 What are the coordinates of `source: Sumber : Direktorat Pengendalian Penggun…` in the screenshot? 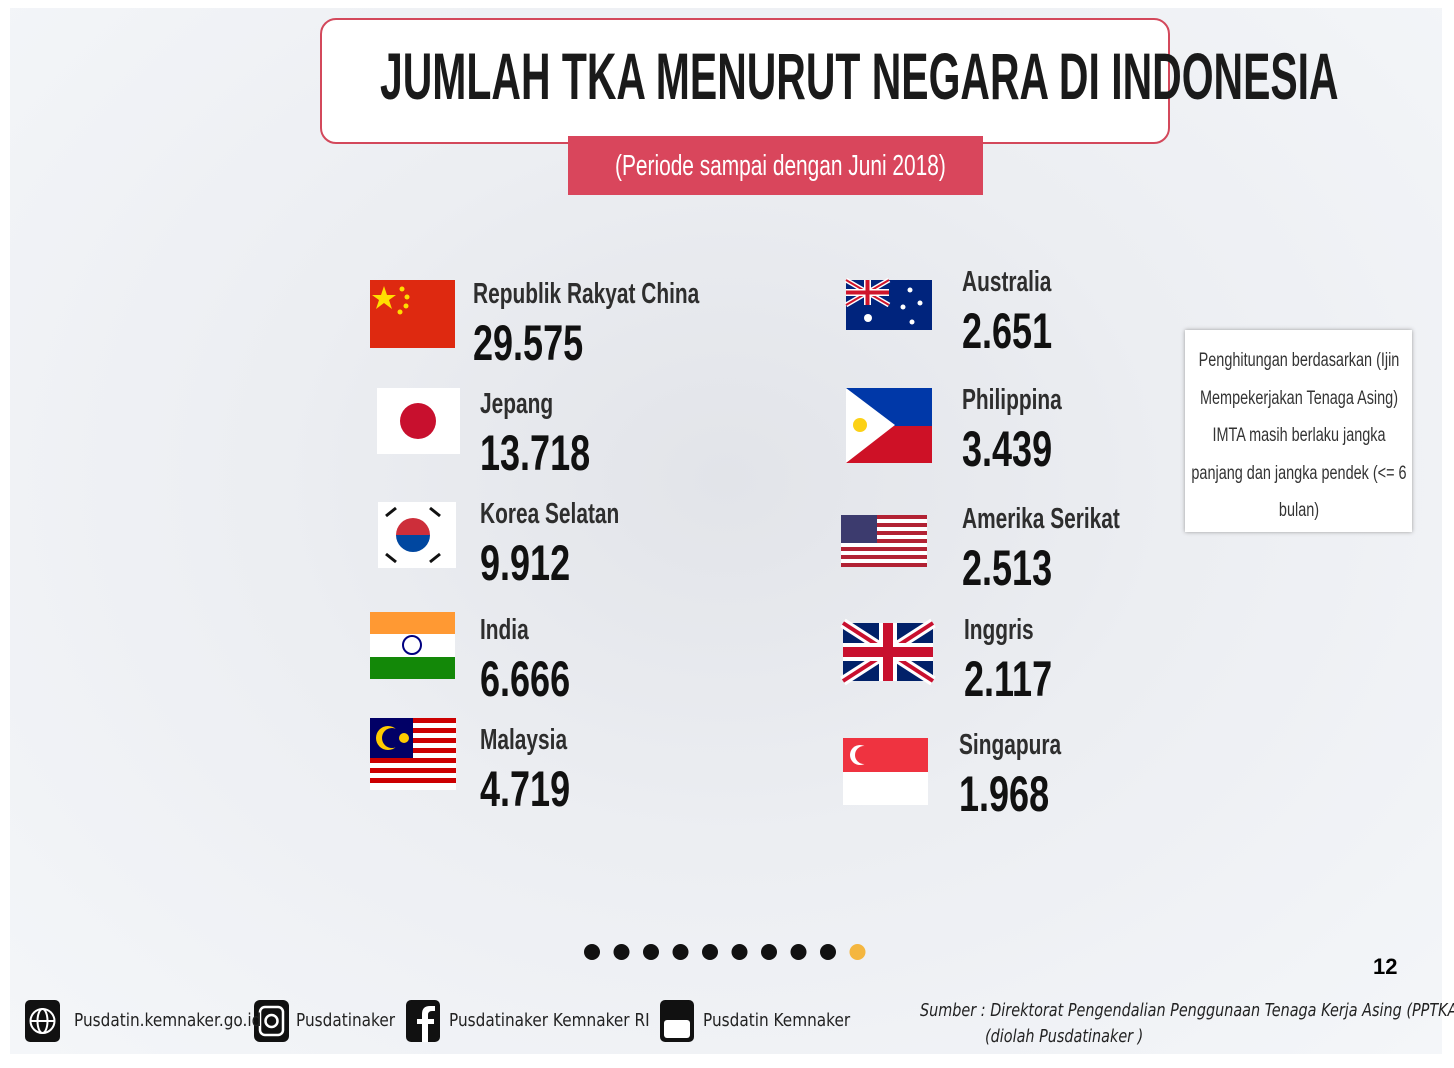 It's located at (1187, 1010).